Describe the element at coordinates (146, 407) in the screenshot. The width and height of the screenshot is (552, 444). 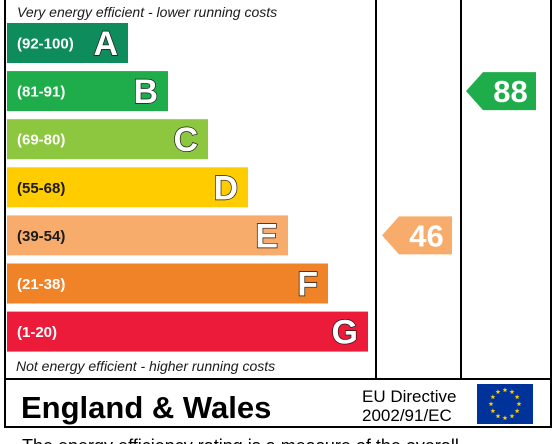
I see `region-title: England & Wales` at that location.